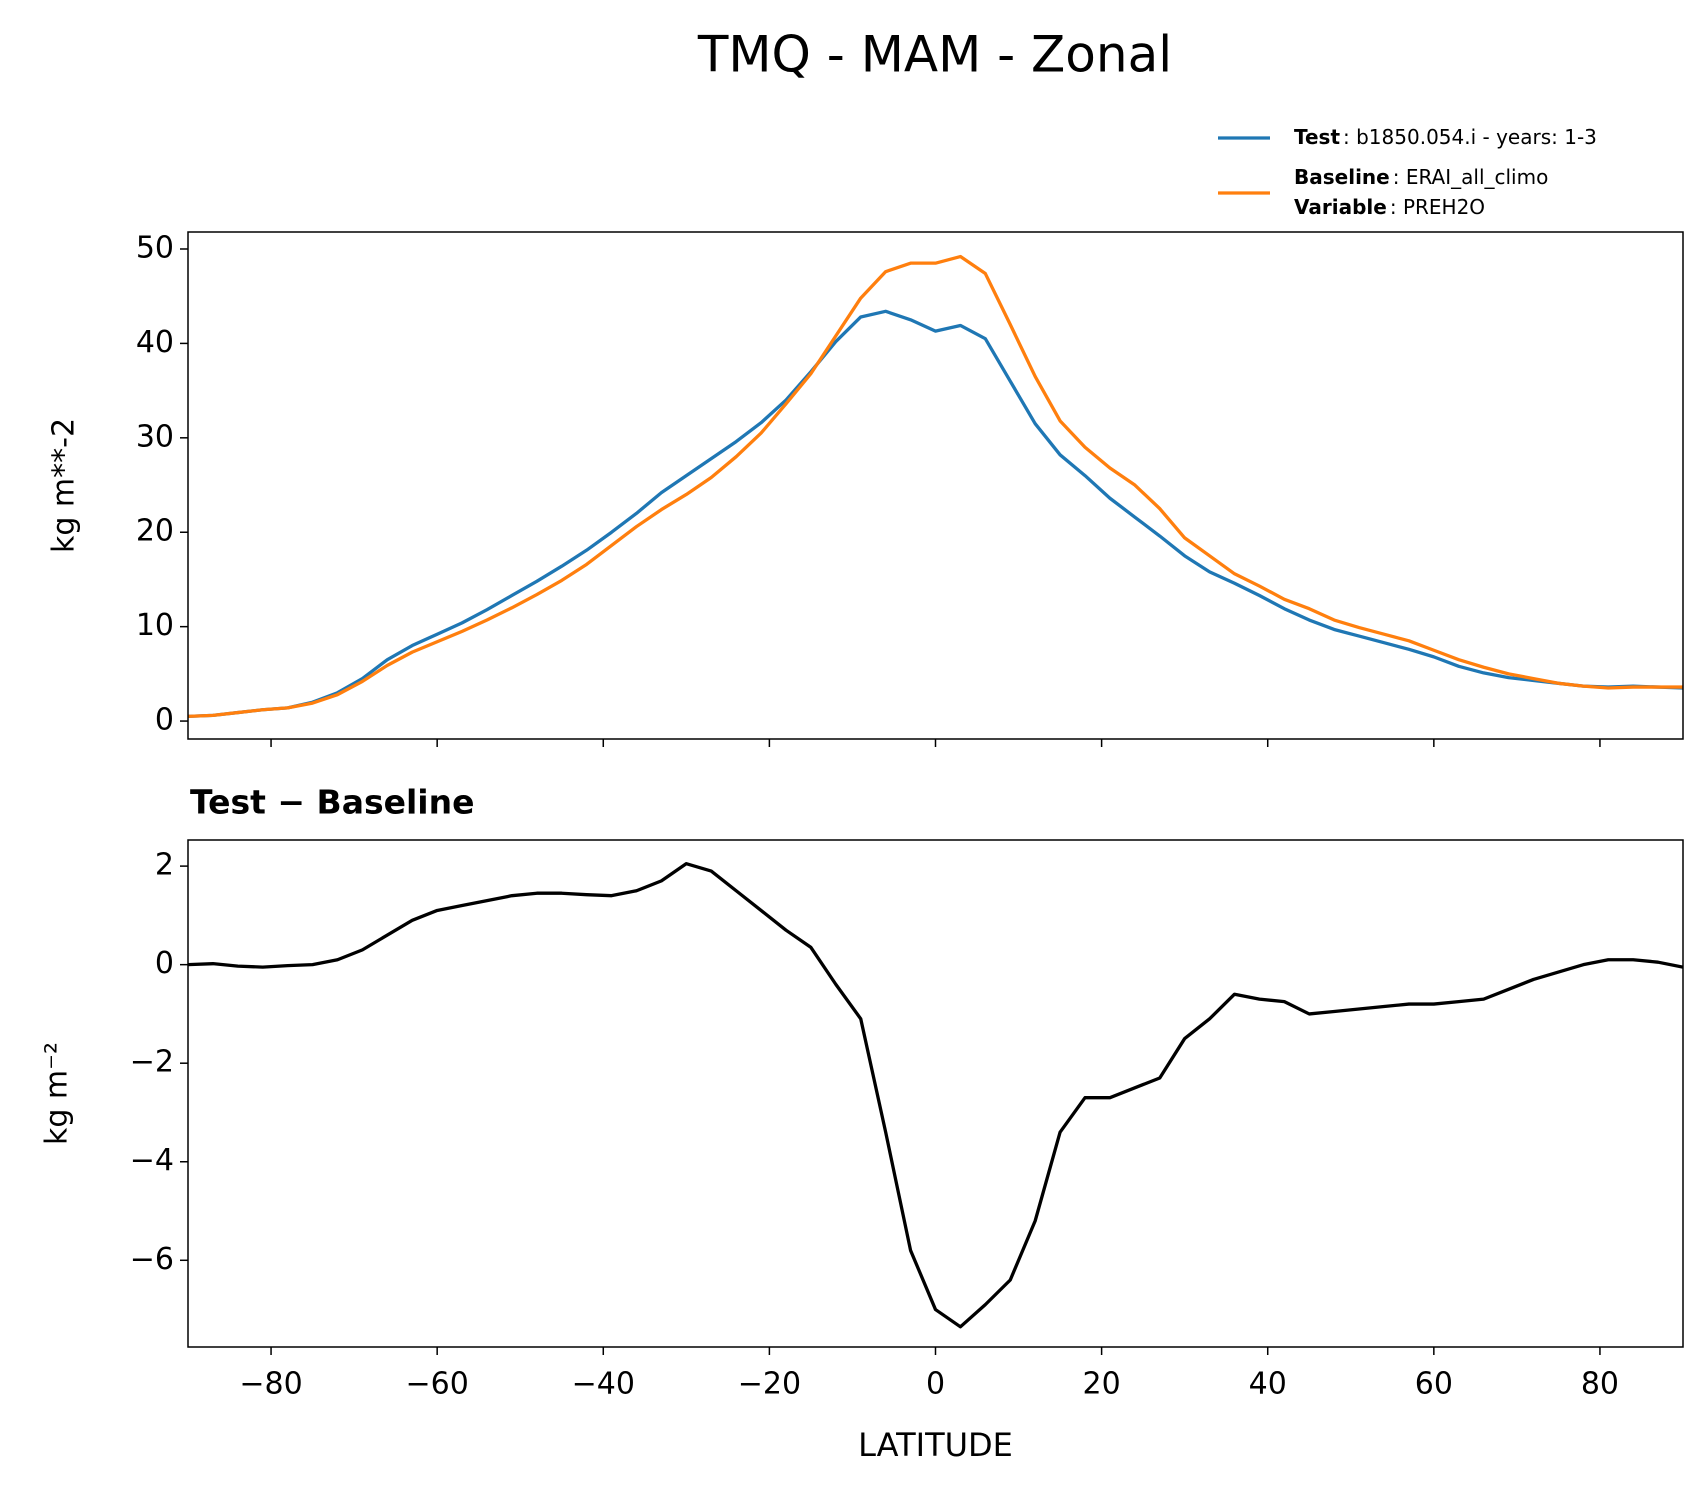  I want to click on y-tick-label: 2, so click(164, 865).